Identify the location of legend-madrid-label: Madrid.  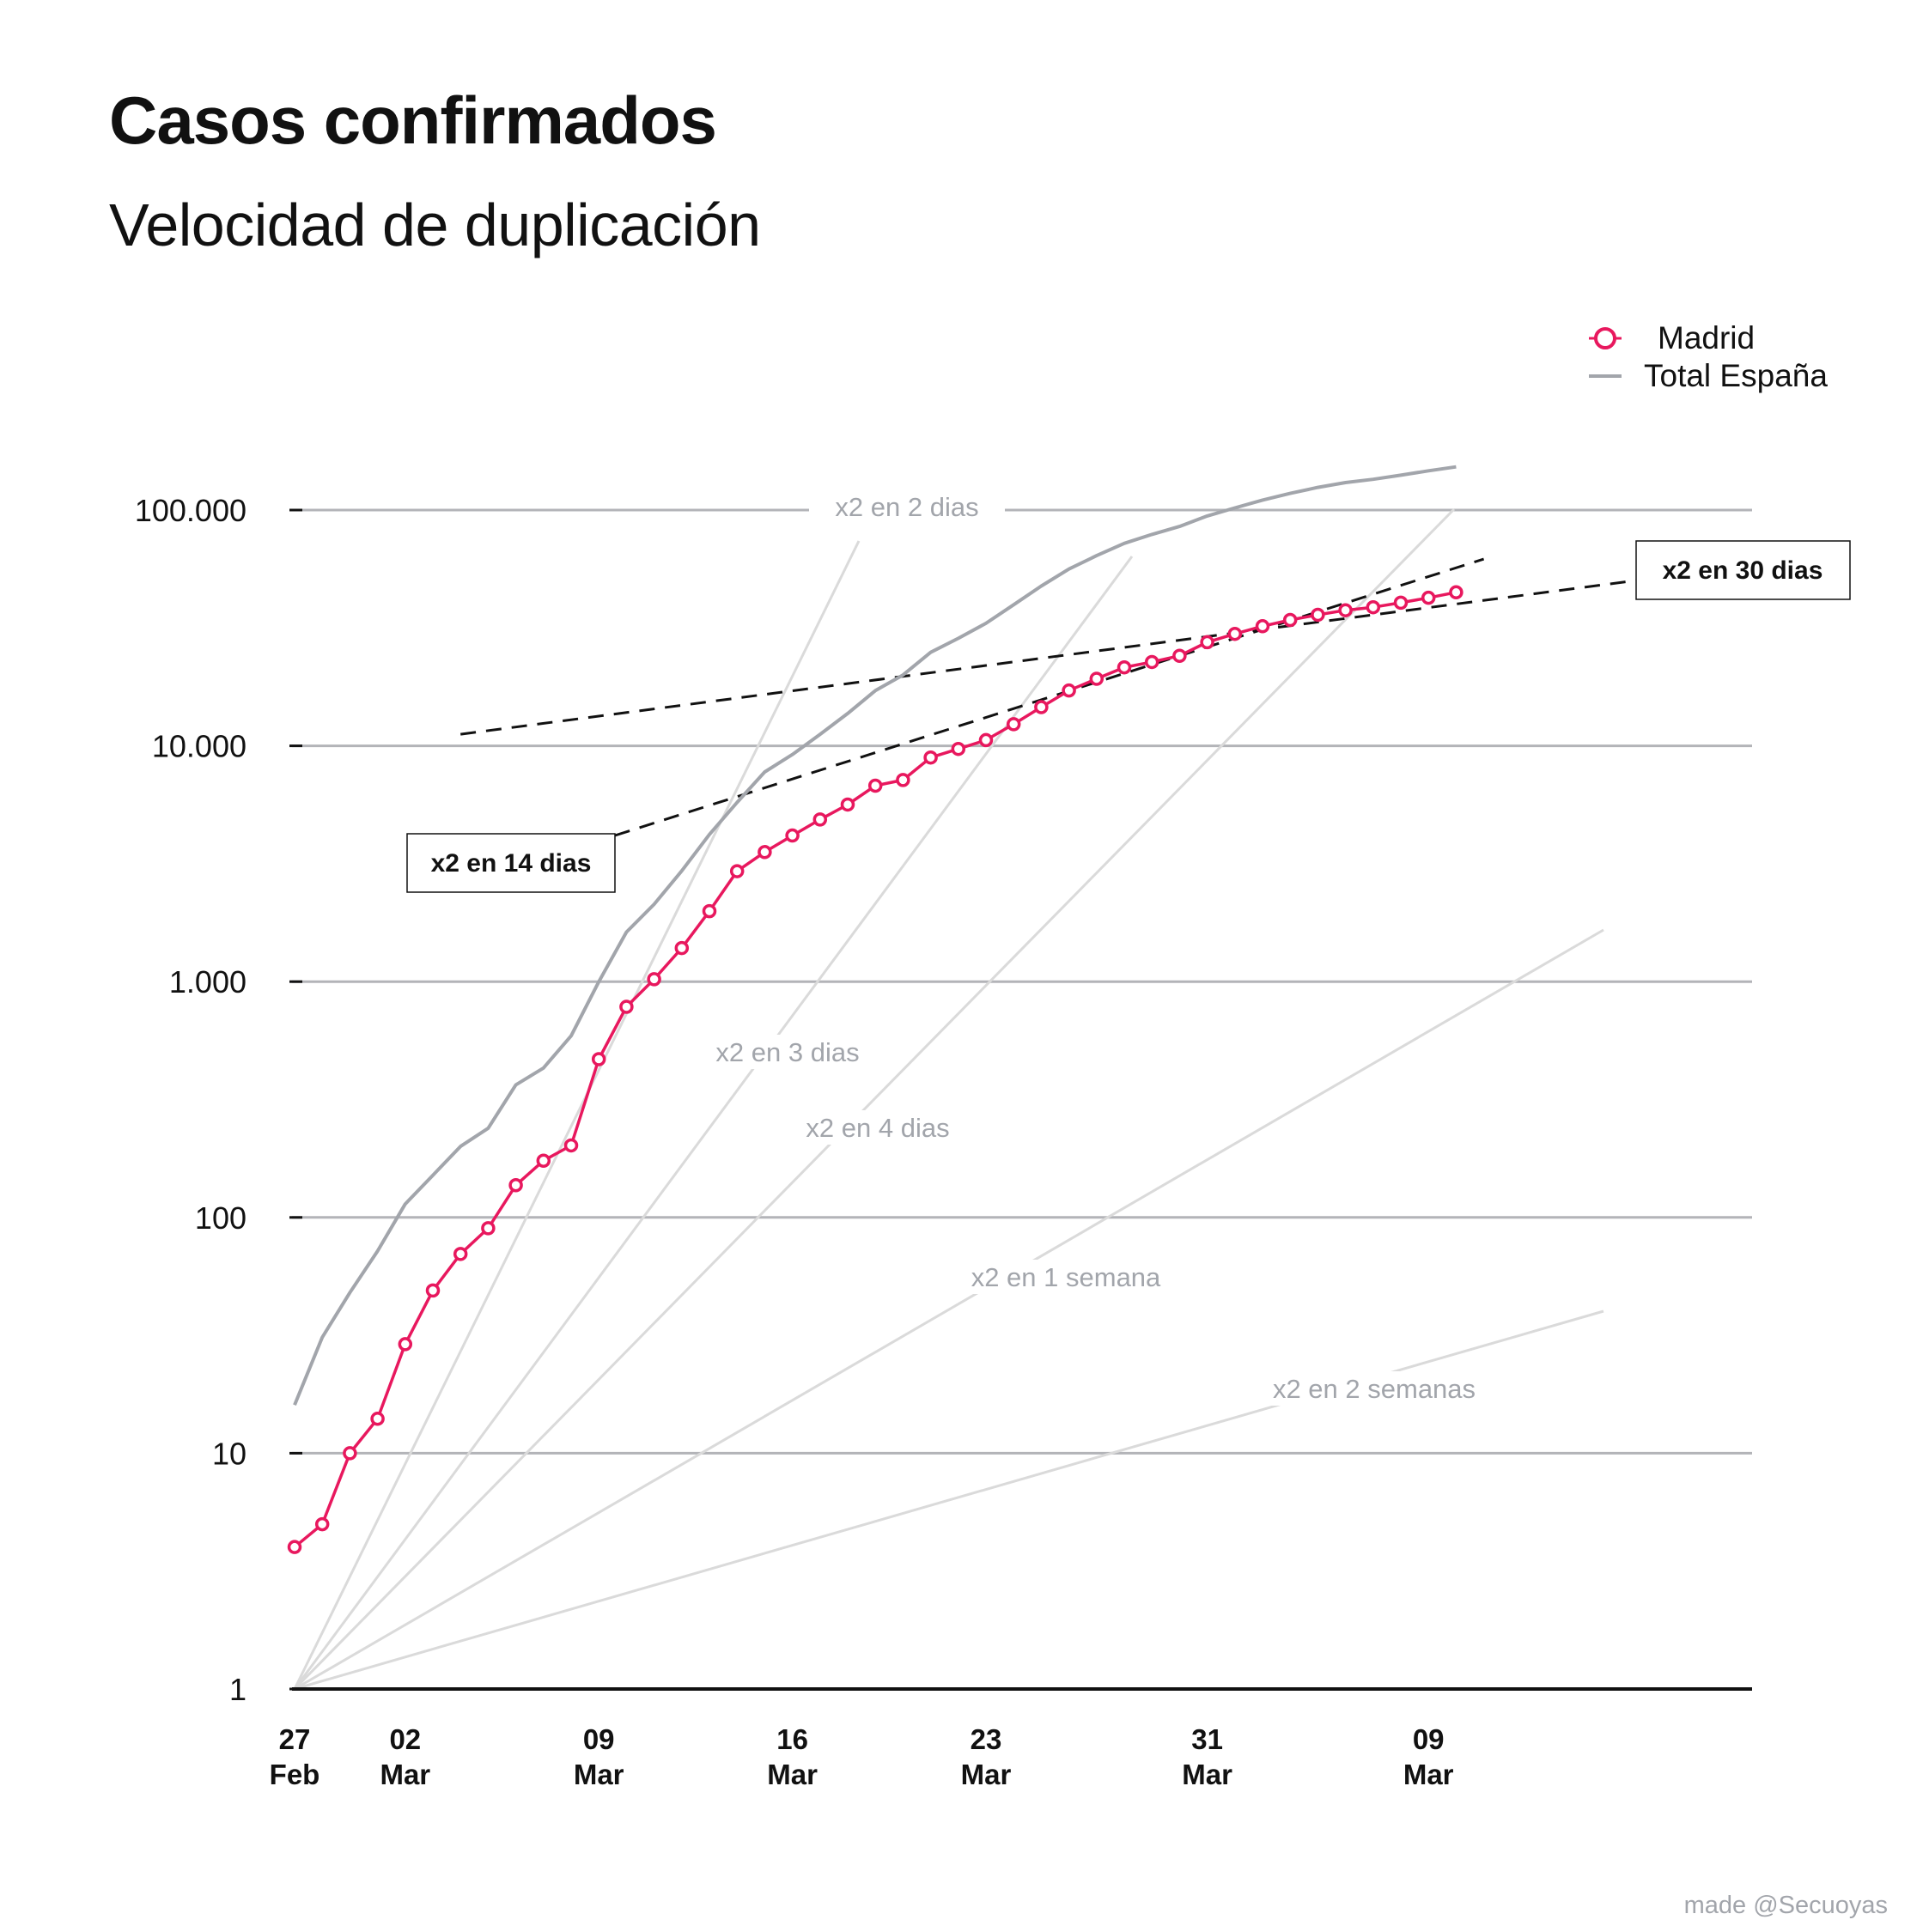
(1706, 337).